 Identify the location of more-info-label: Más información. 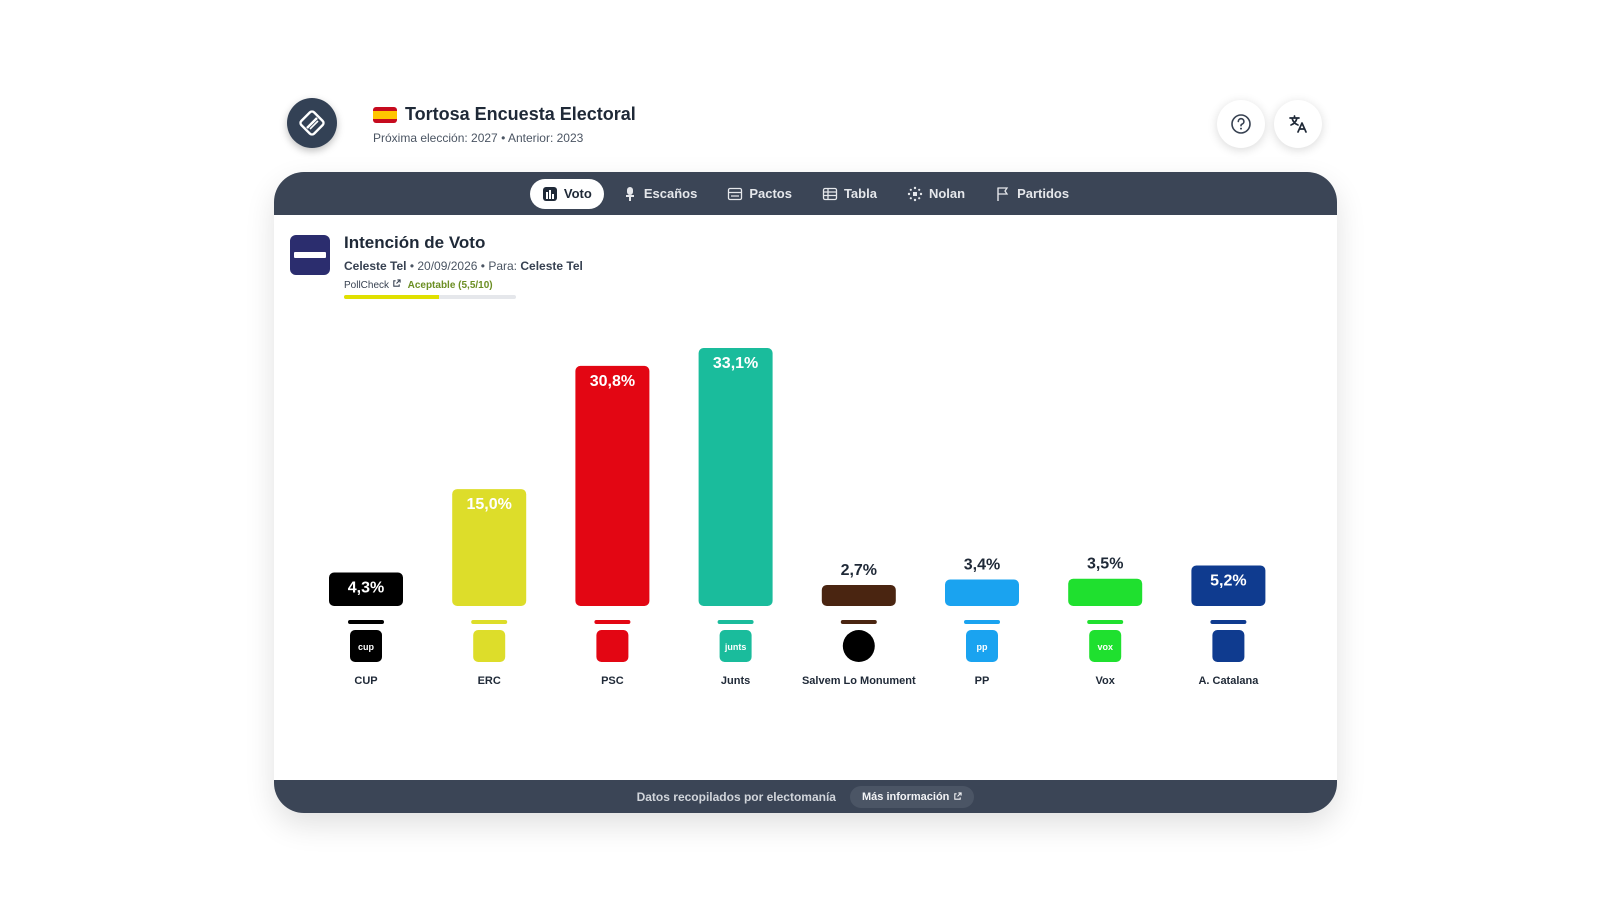
(905, 796).